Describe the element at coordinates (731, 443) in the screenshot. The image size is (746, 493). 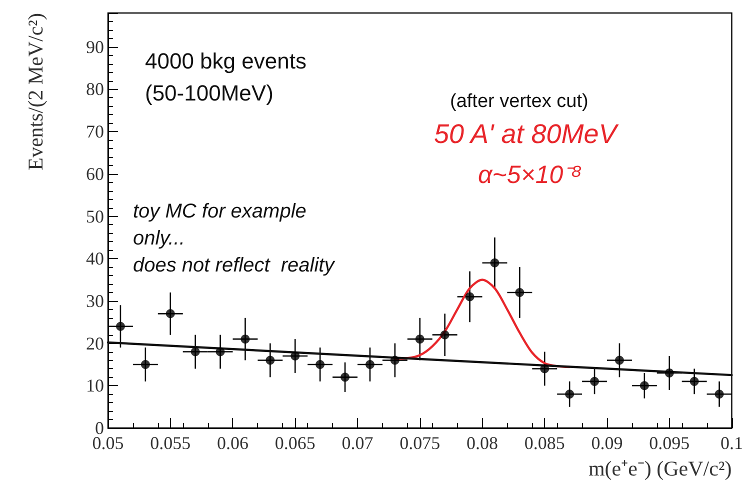
I see `x-tick-label: 0.1` at that location.